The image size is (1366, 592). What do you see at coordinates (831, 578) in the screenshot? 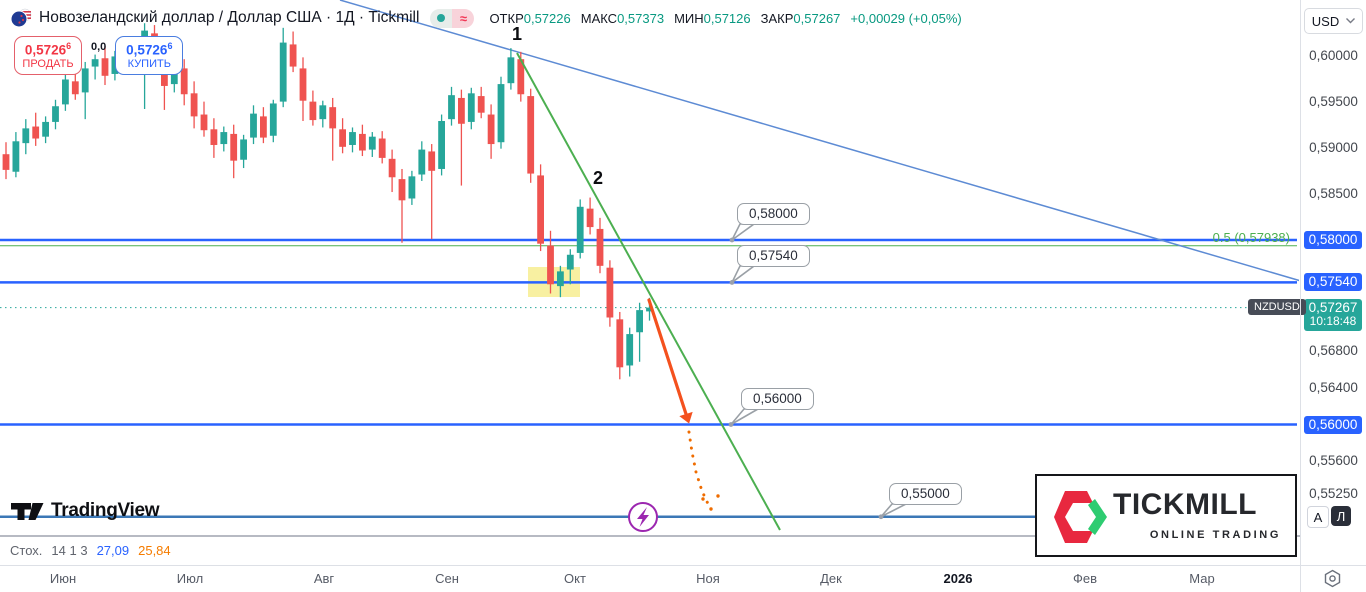
I see `time-label-Дек: Дек` at bounding box center [831, 578].